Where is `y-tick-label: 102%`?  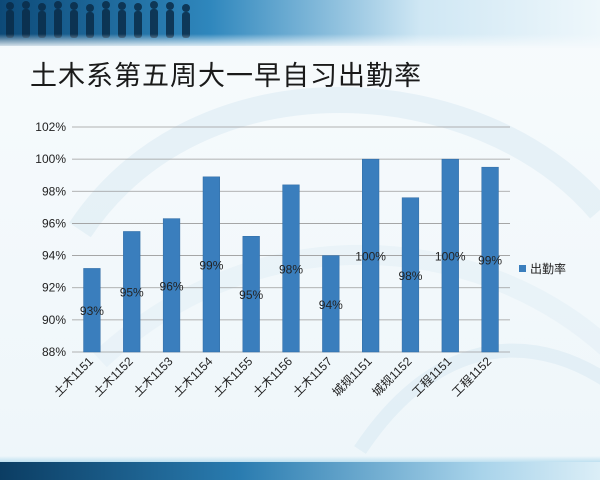 y-tick-label: 102% is located at coordinates (50, 127).